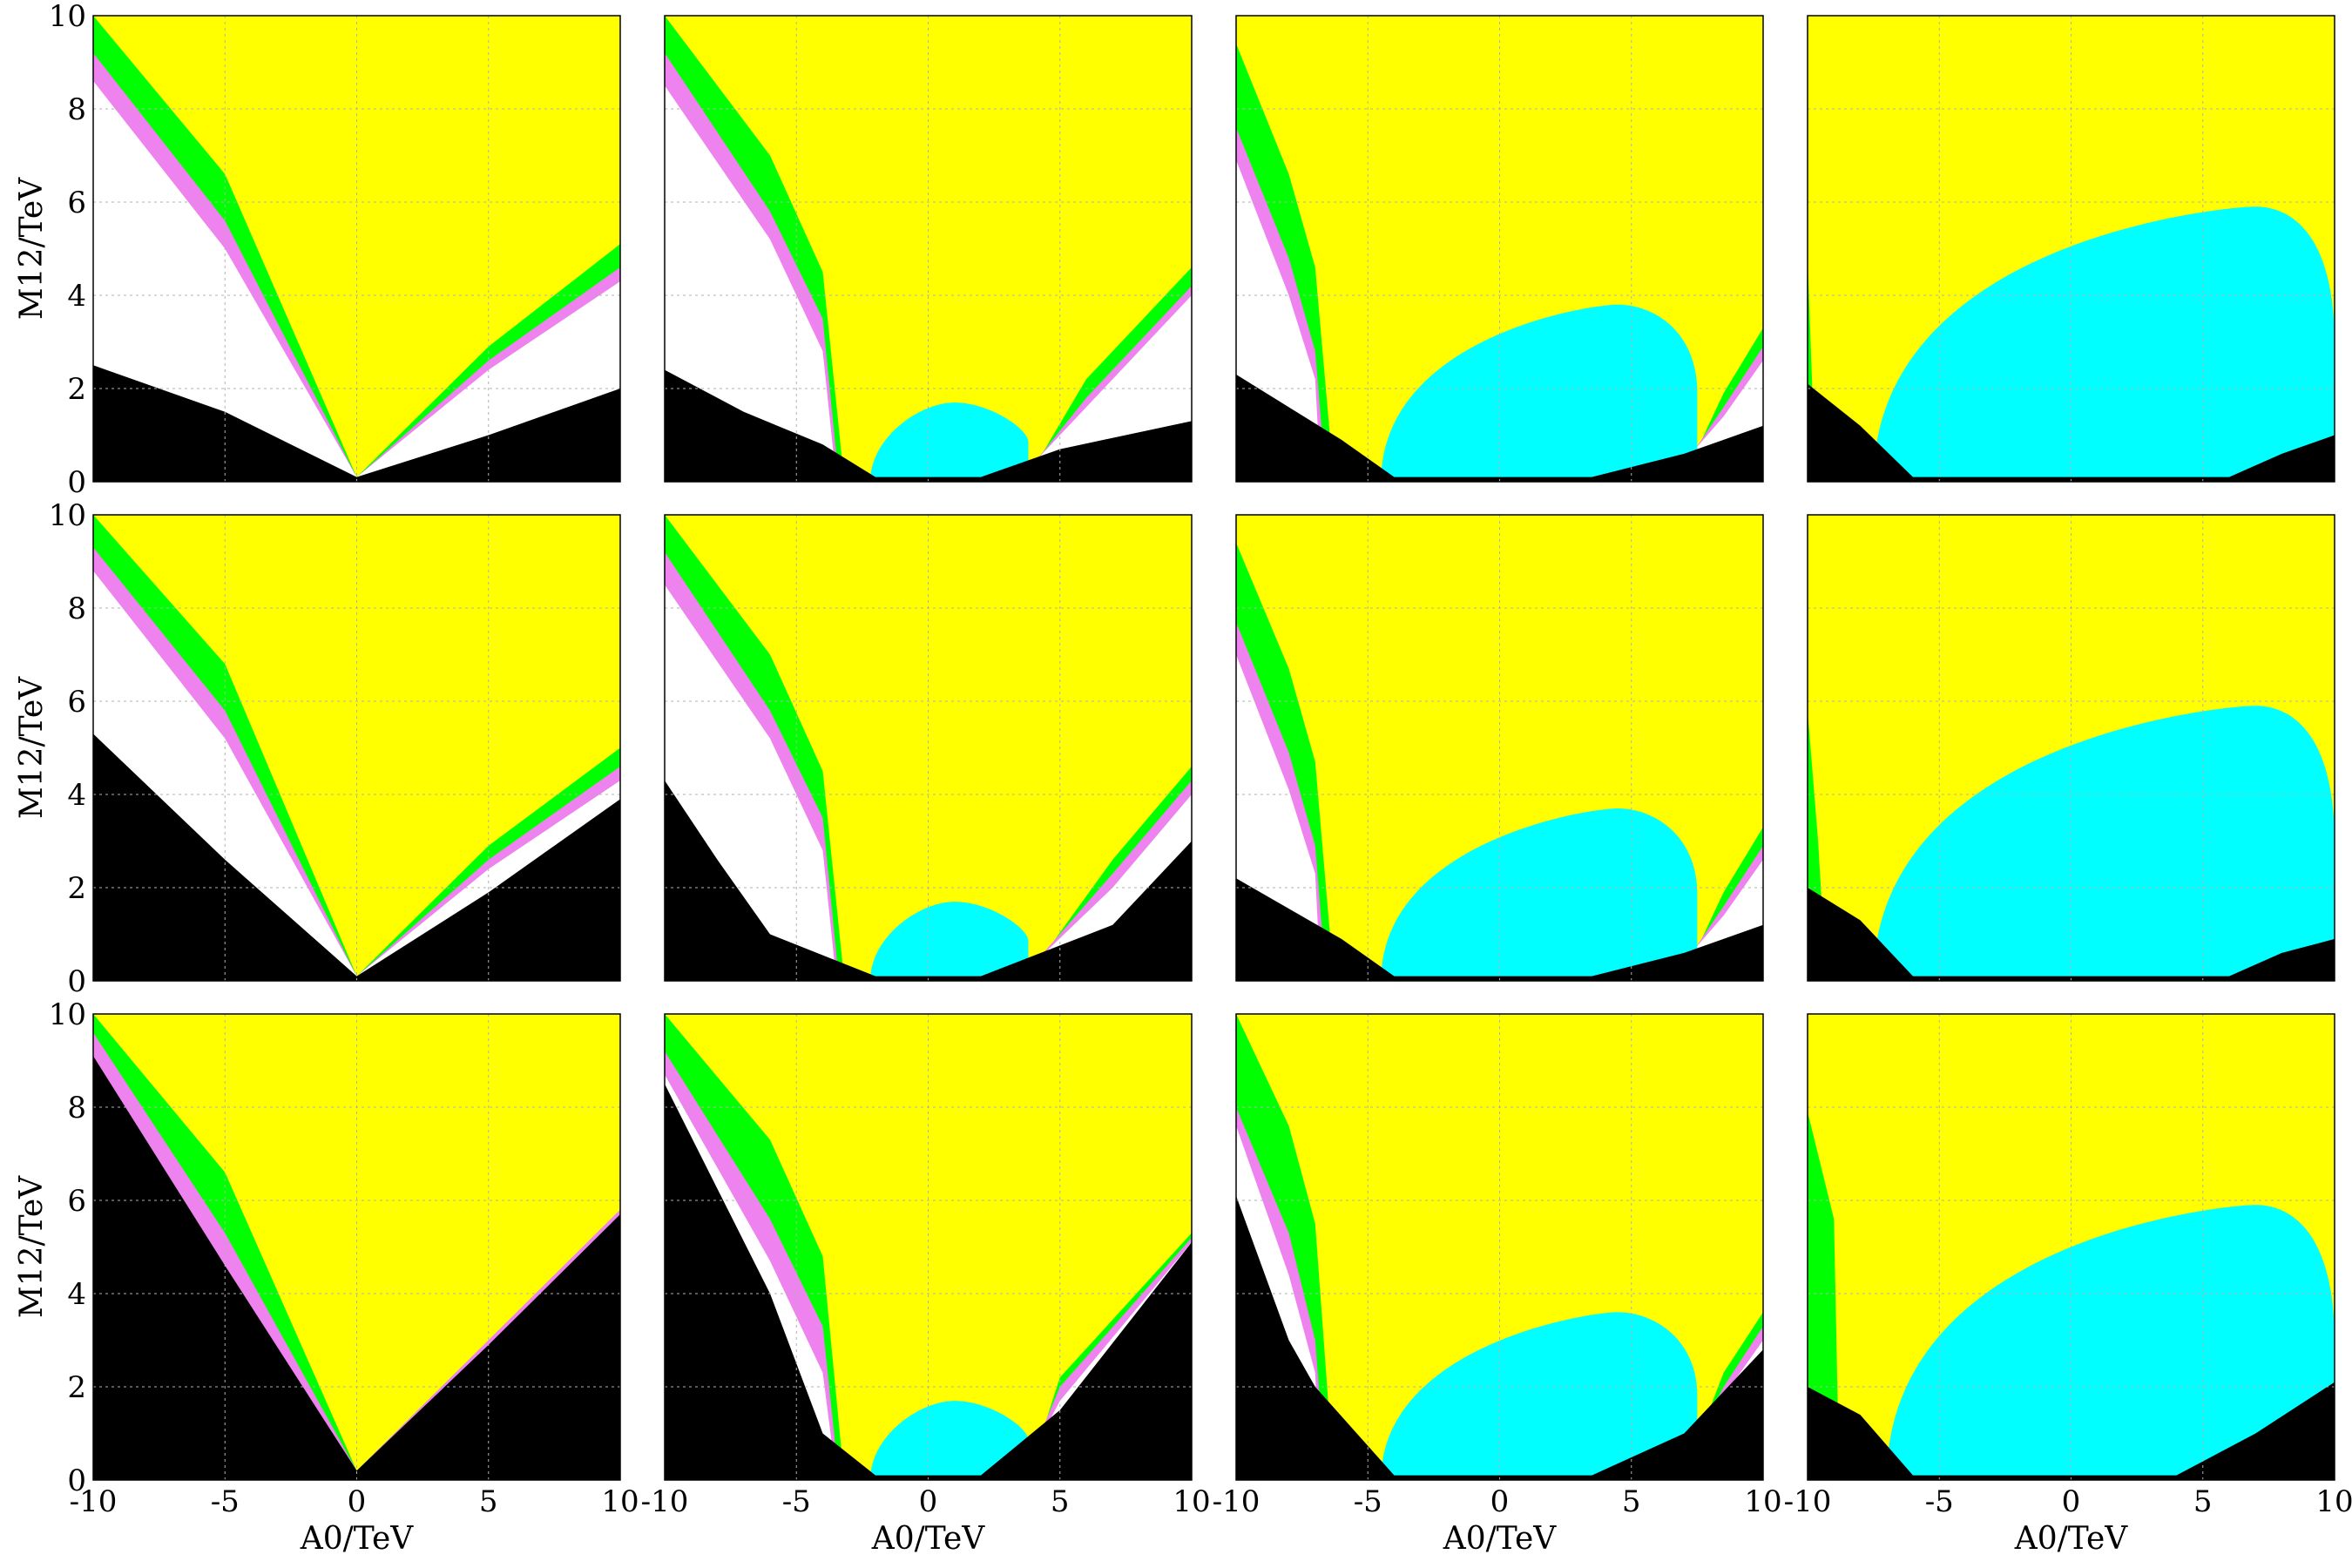 This screenshot has width=2352, height=1568. I want to click on panel-r1-c0: 0 2 4 6 8 10, so click(335, 748).